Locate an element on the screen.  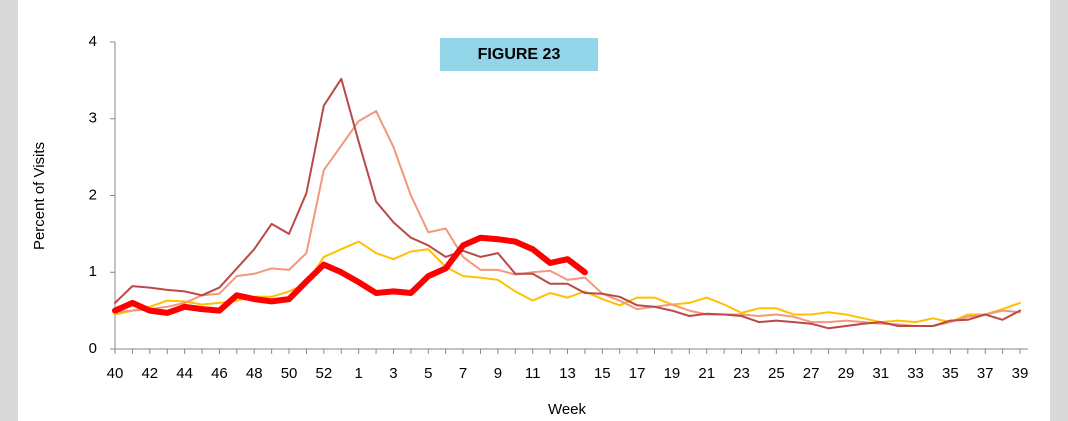
x-tick-label: 50 is located at coordinates (289, 373).